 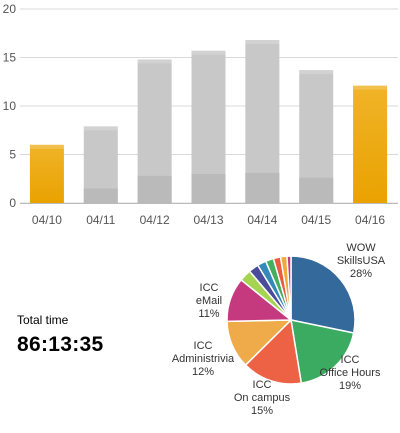 I want to click on y-tick-label: 10, so click(x=10, y=106).